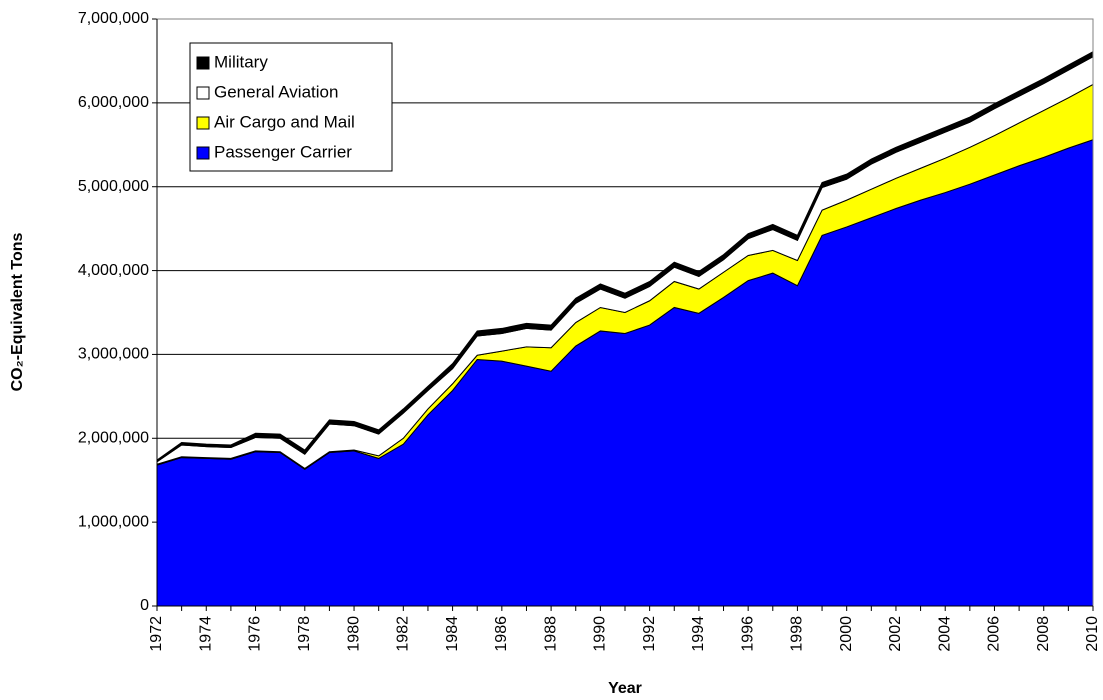 This screenshot has width=1103, height=700. I want to click on x-tick-label: 2002, so click(895, 634).